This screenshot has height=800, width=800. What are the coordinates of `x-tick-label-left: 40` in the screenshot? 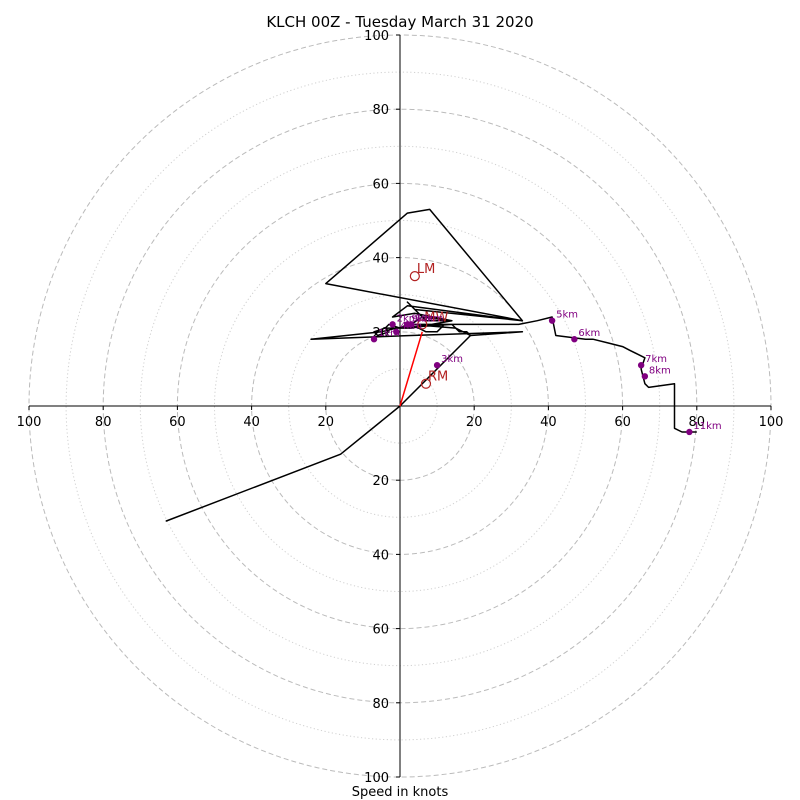 It's located at (251, 422).